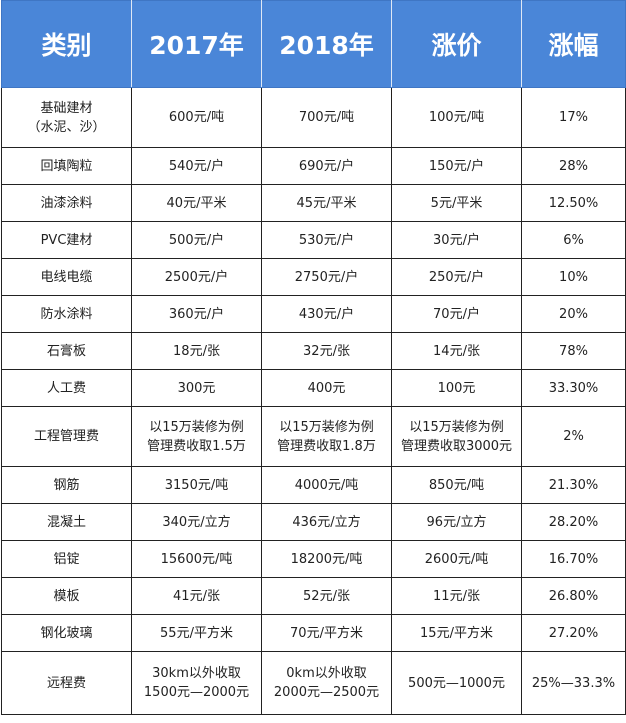 Image resolution: width=626 pixels, height=723 pixels. What do you see at coordinates (326, 633) in the screenshot?
I see `price-2018-cell: 70元/平方米` at bounding box center [326, 633].